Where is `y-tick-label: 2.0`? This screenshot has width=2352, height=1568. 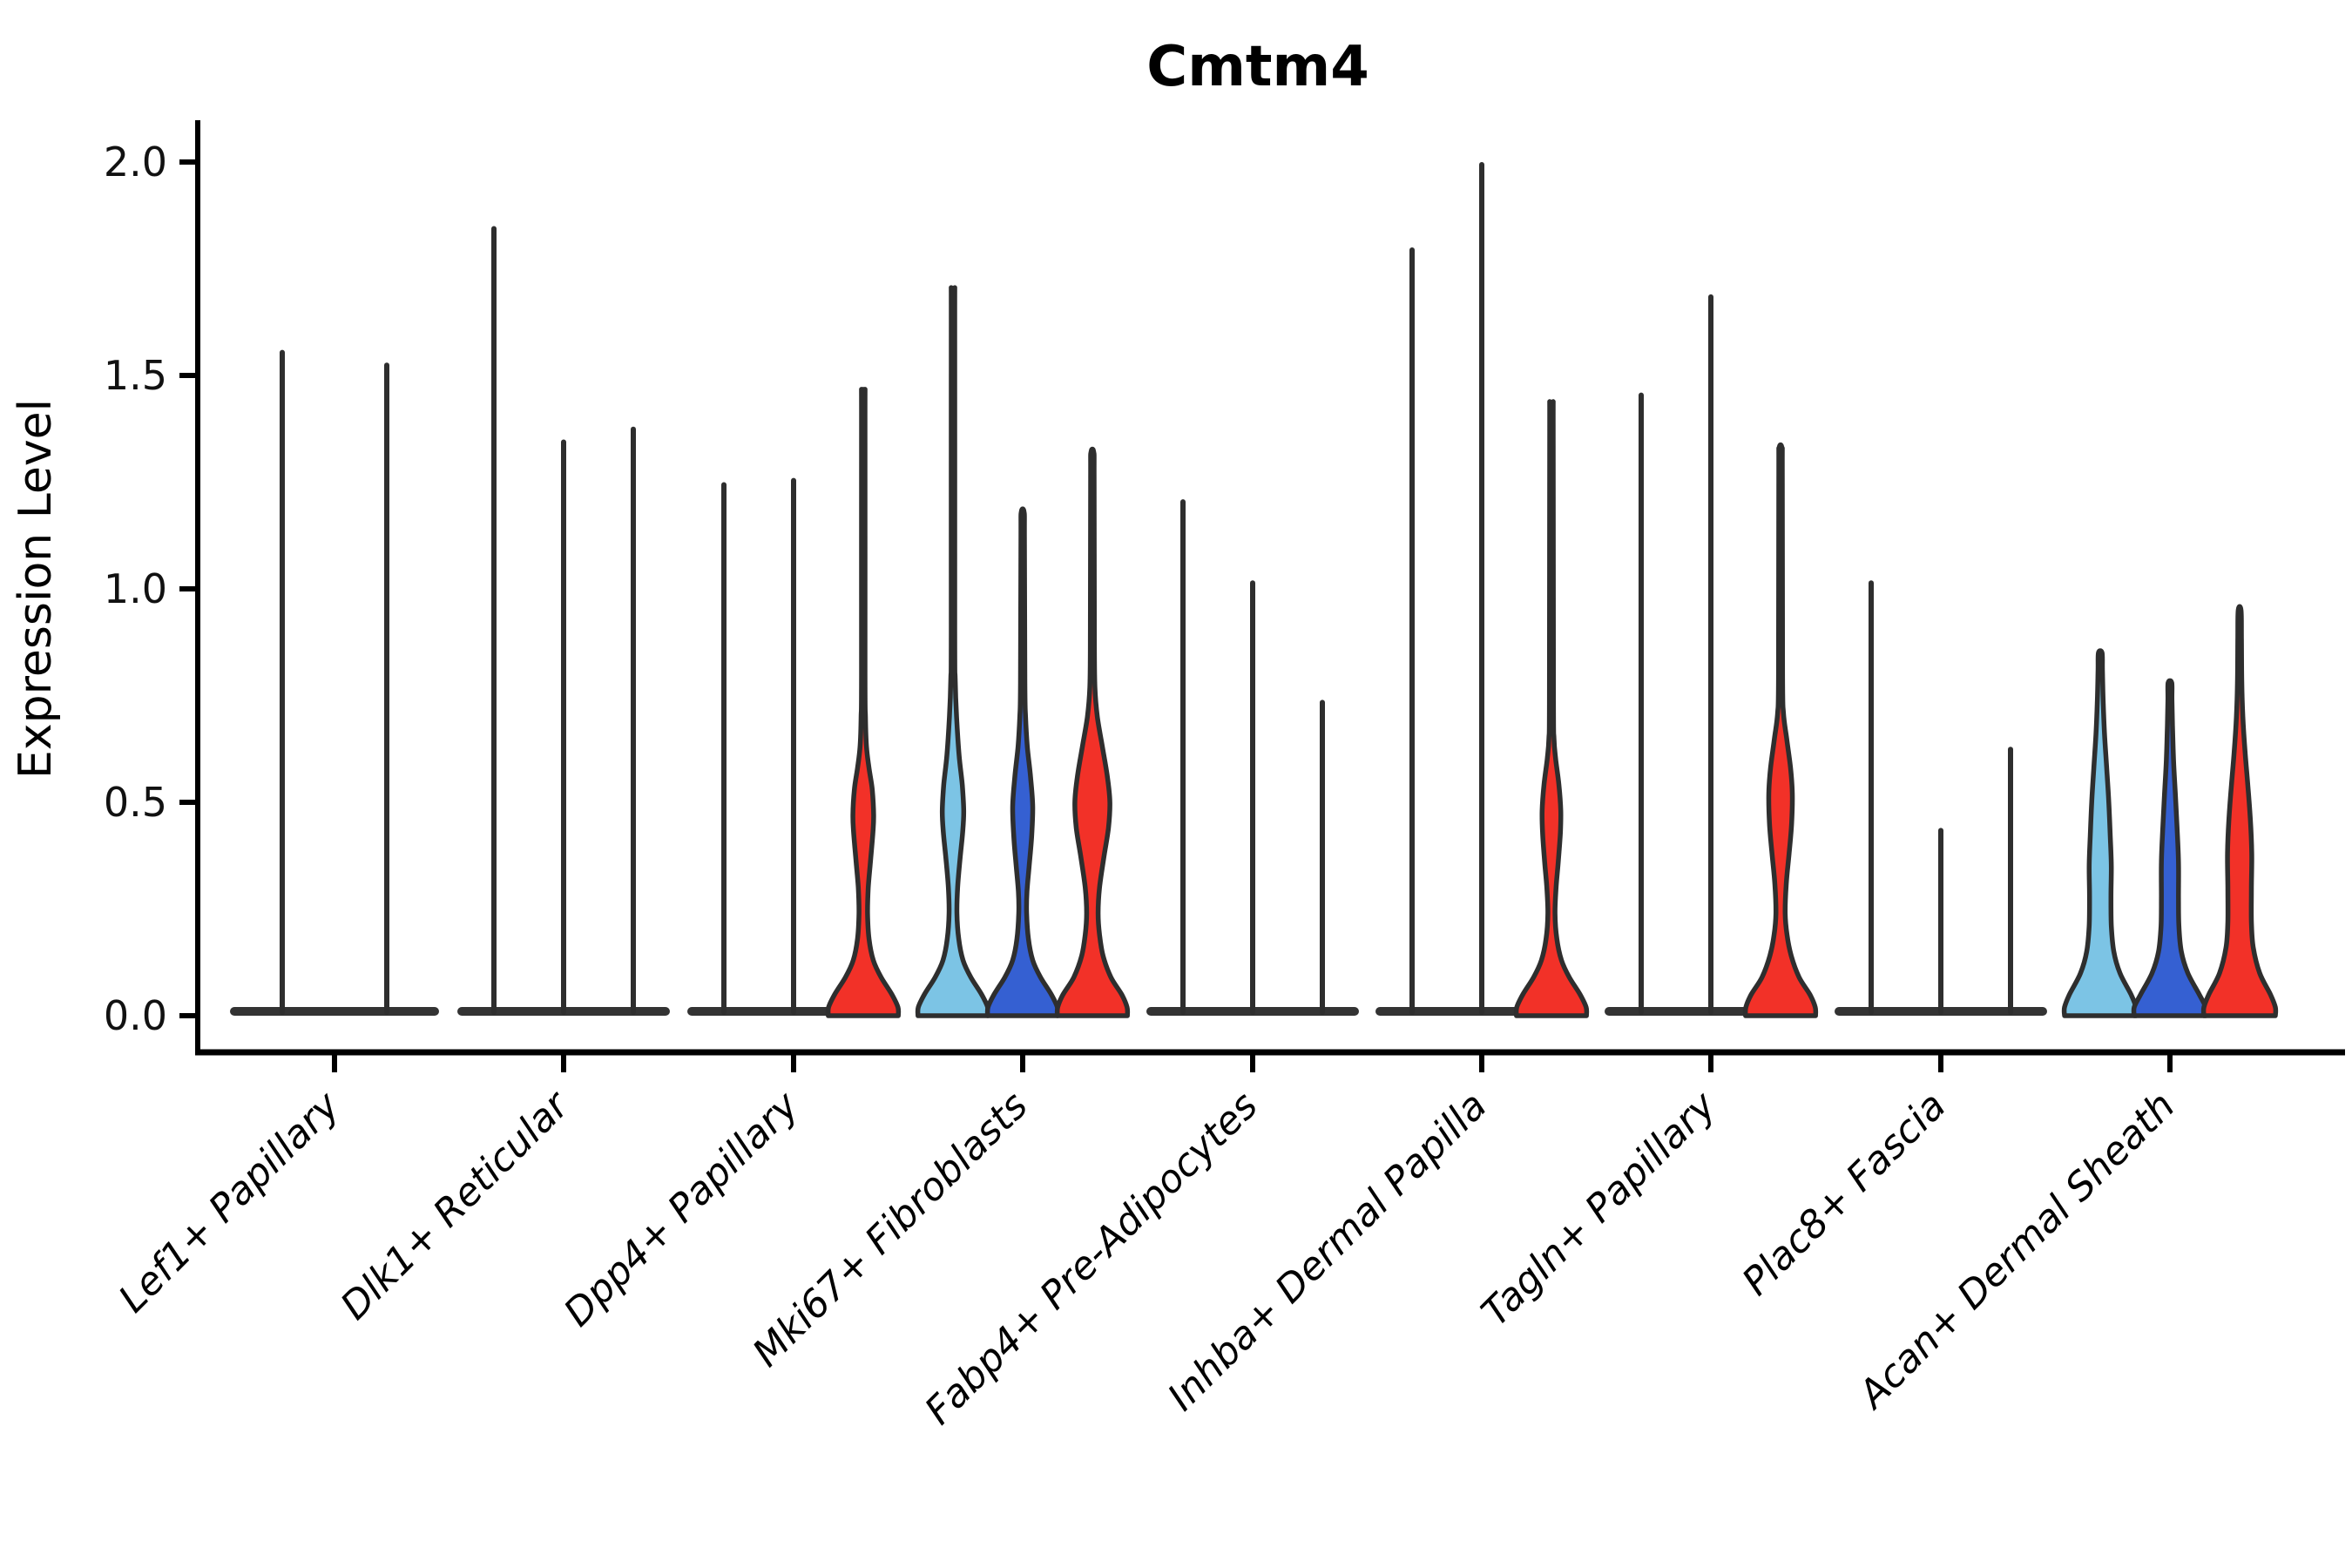
y-tick-label: 2.0 is located at coordinates (135, 162).